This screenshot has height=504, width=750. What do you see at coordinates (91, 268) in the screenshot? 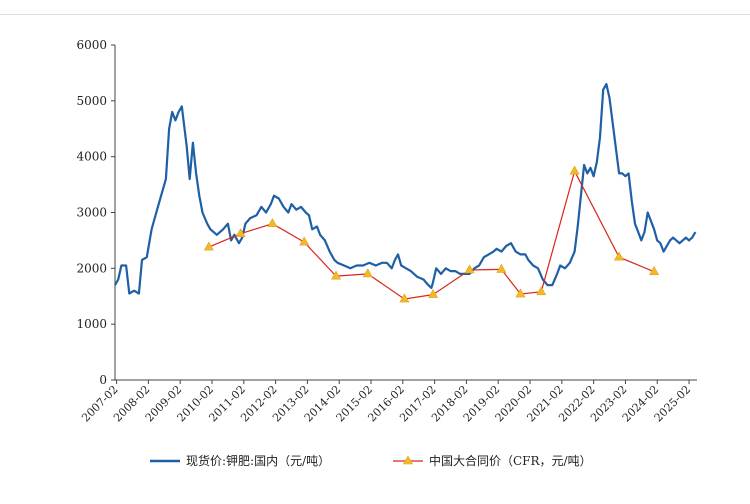
I see `y-tick-label: 2000` at bounding box center [91, 268].